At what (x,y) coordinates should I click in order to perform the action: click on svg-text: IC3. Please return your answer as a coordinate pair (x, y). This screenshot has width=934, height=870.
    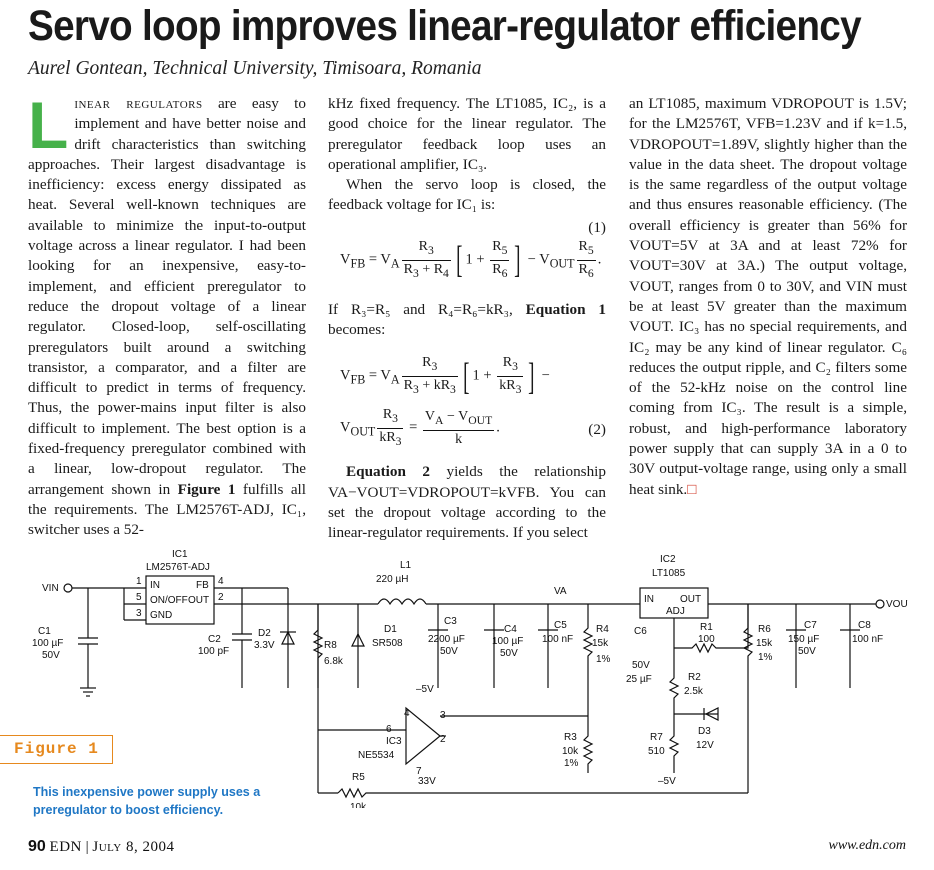
    Looking at the image, I should click on (394, 741).